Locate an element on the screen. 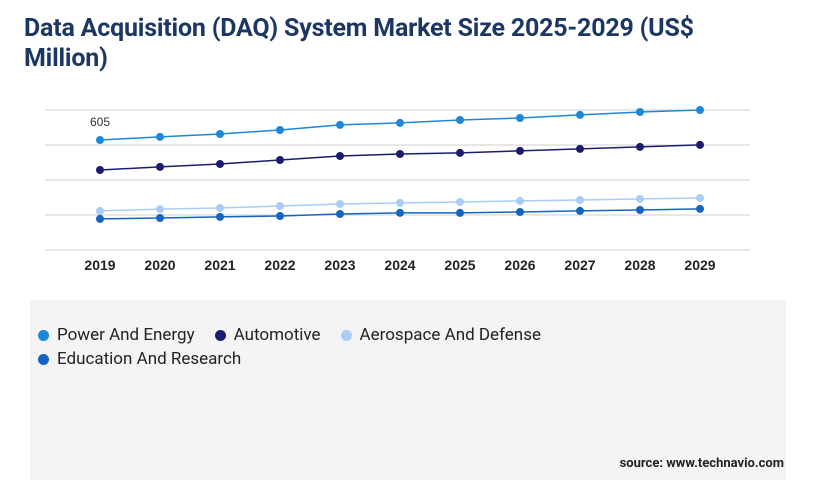  legend-item: Power And Energy is located at coordinates (116, 335).